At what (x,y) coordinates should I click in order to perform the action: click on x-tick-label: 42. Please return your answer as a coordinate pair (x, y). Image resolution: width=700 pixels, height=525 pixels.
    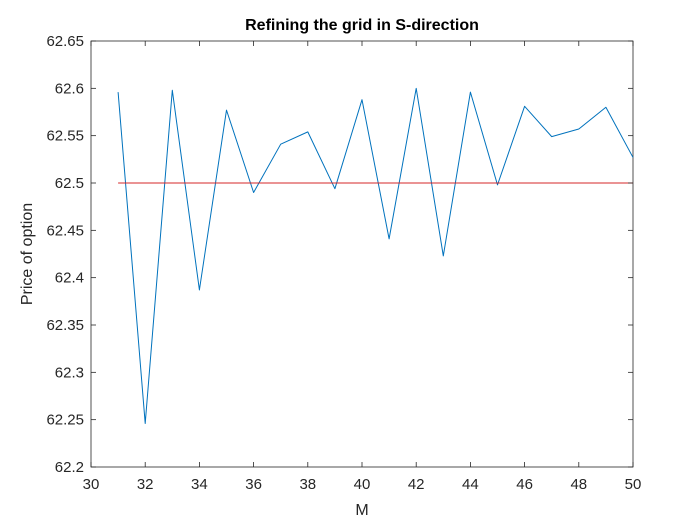
    Looking at the image, I should click on (416, 484).